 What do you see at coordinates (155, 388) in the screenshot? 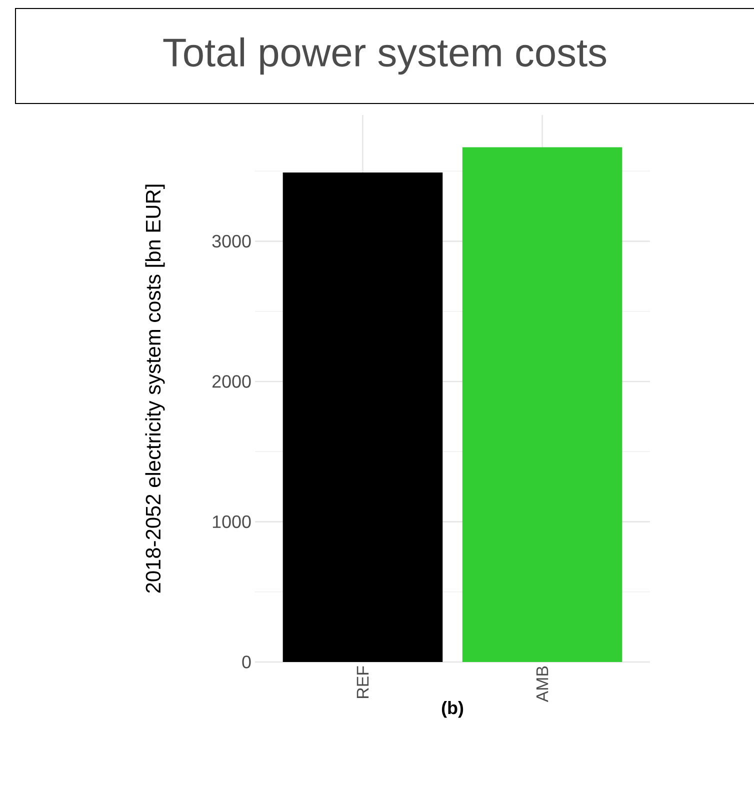
I see `y-axis-title: 2018-2052 electricity system costs [bn EUR]` at bounding box center [155, 388].